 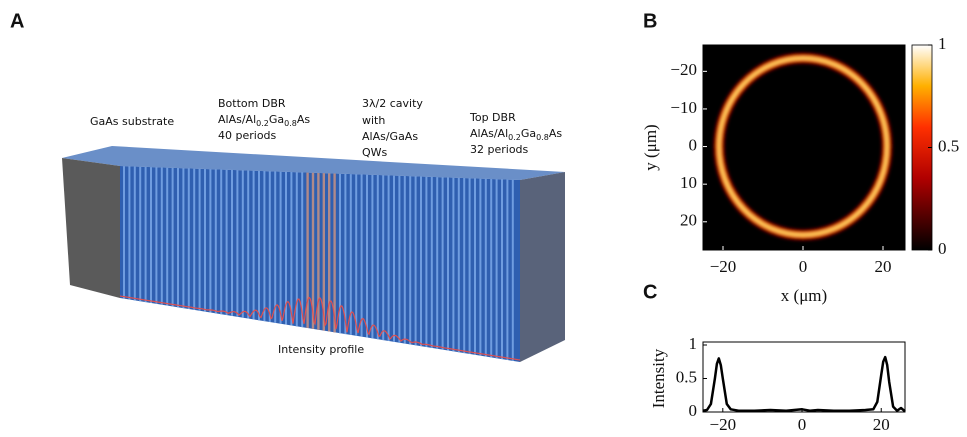 I want to click on line, so click(x=804, y=384).